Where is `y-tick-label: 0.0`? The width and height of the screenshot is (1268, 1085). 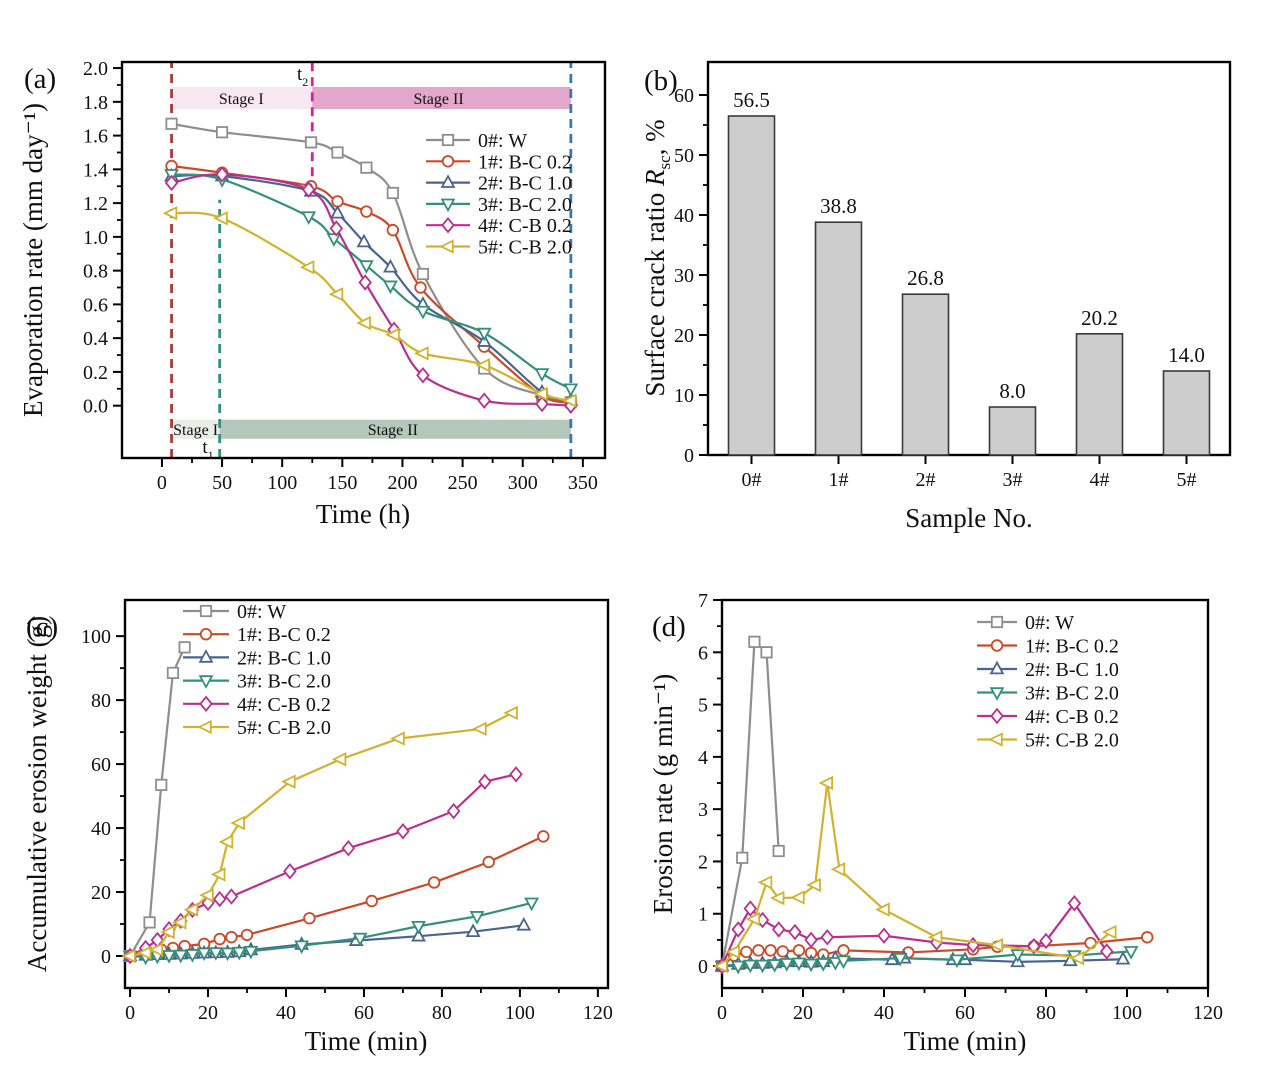 y-tick-label: 0.0 is located at coordinates (95, 407).